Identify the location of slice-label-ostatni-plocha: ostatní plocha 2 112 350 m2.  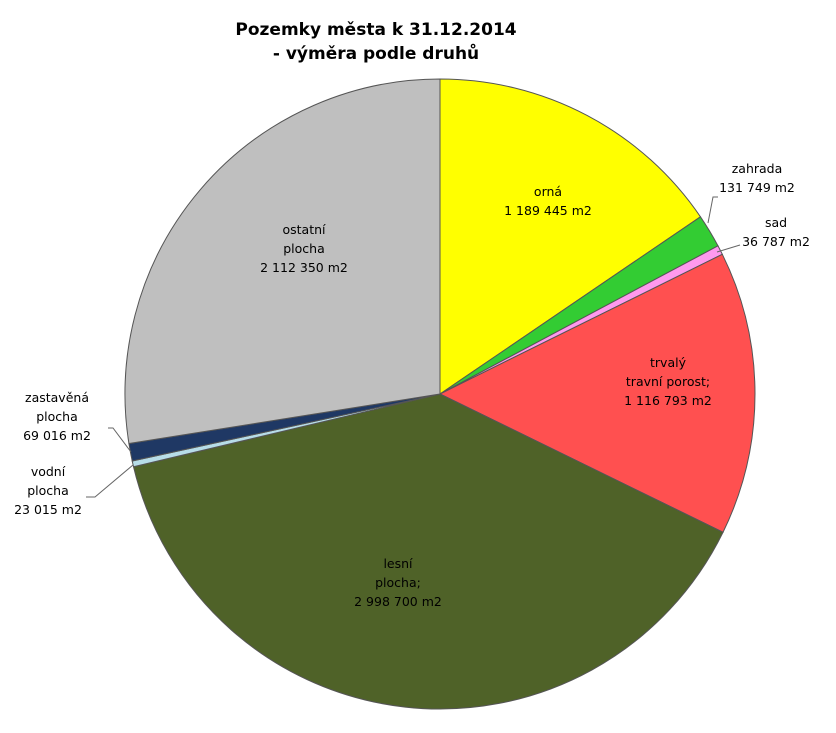
(304, 248).